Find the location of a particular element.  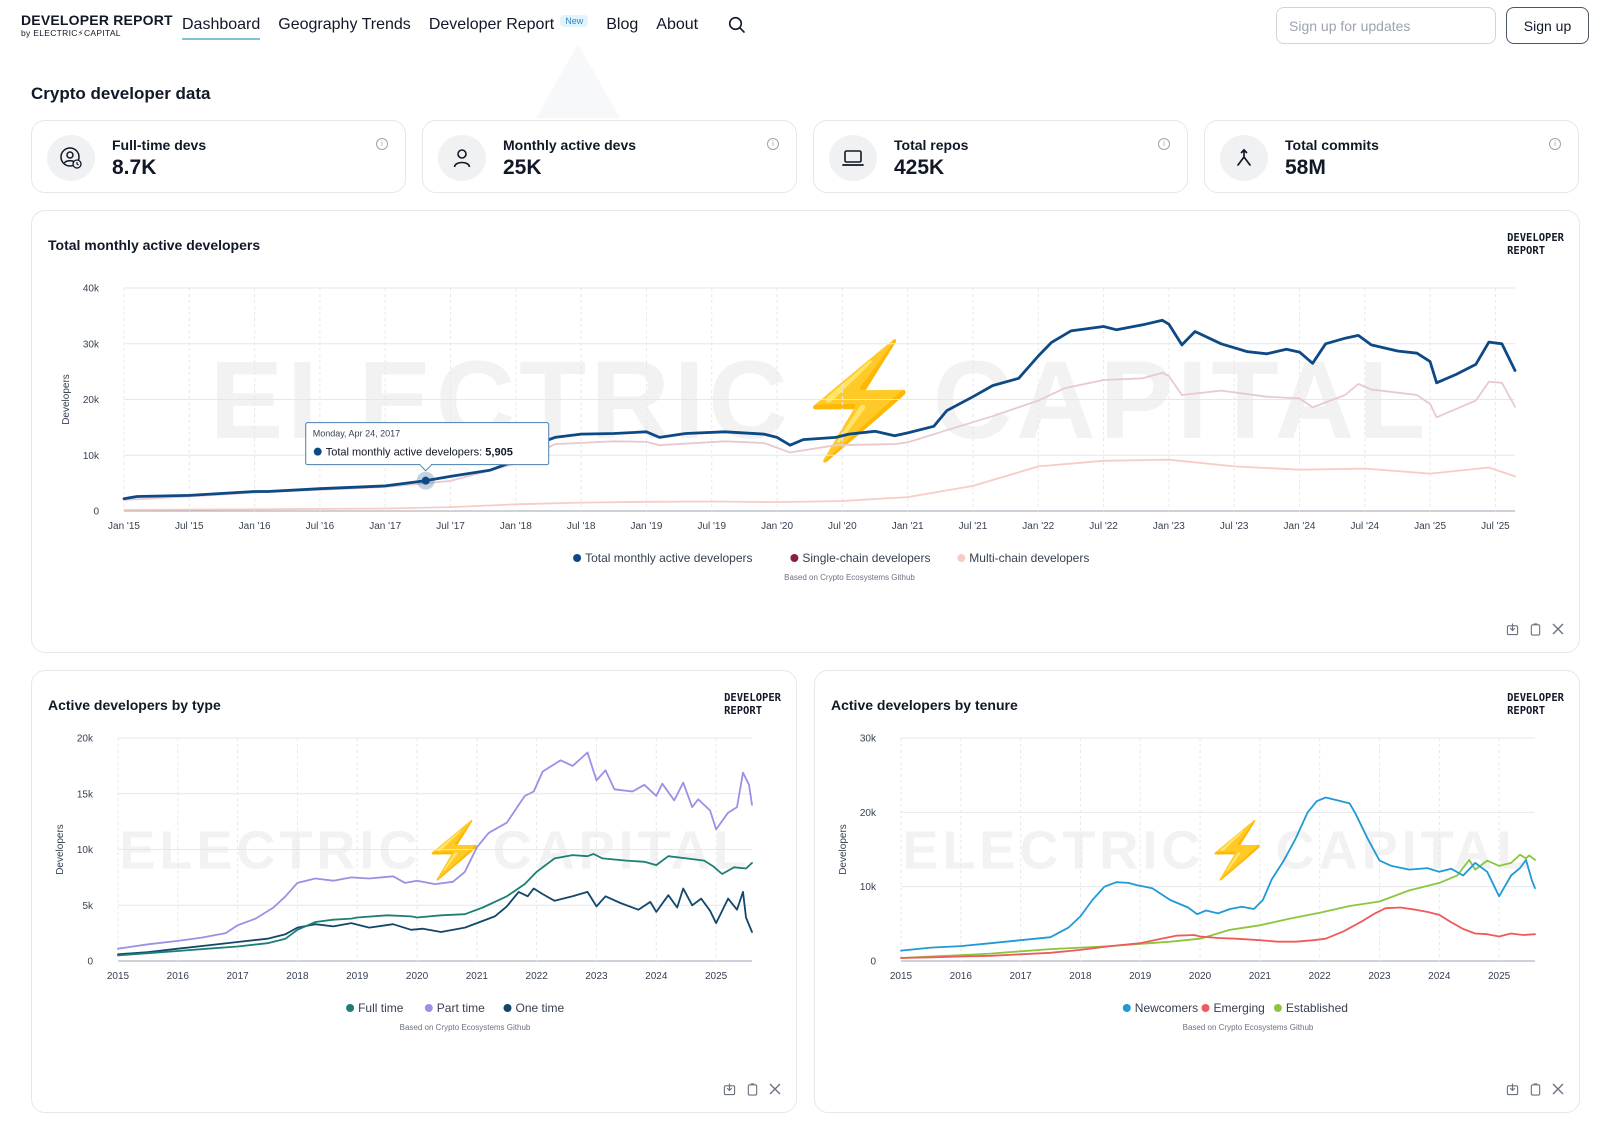

stat-card-full-time-devs: Full-time devs 8.7K i is located at coordinates (218, 156).